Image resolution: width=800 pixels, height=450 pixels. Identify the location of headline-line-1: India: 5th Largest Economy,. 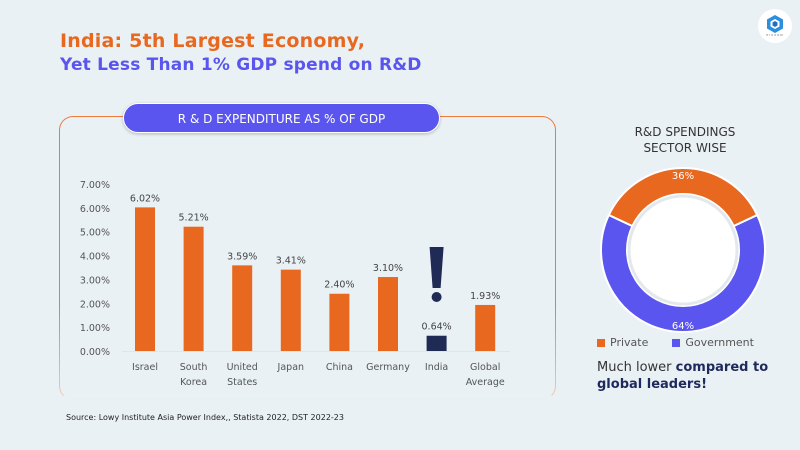
(213, 41).